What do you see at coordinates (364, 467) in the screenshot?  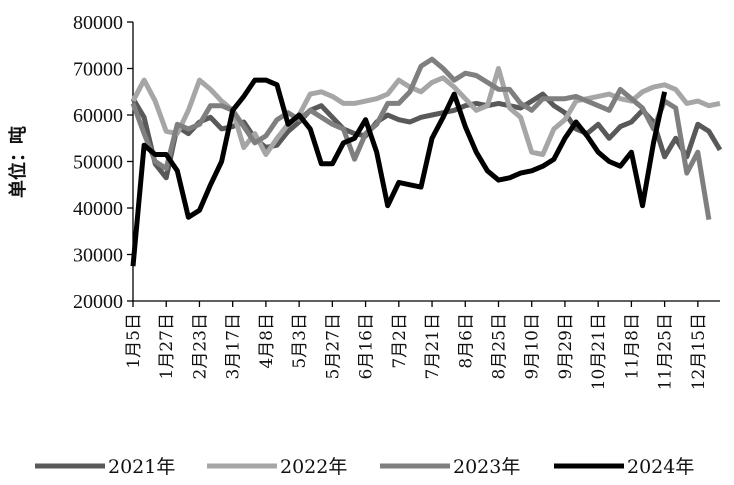 I see `legend: 2021年 2022年 2023年 2024年` at bounding box center [364, 467].